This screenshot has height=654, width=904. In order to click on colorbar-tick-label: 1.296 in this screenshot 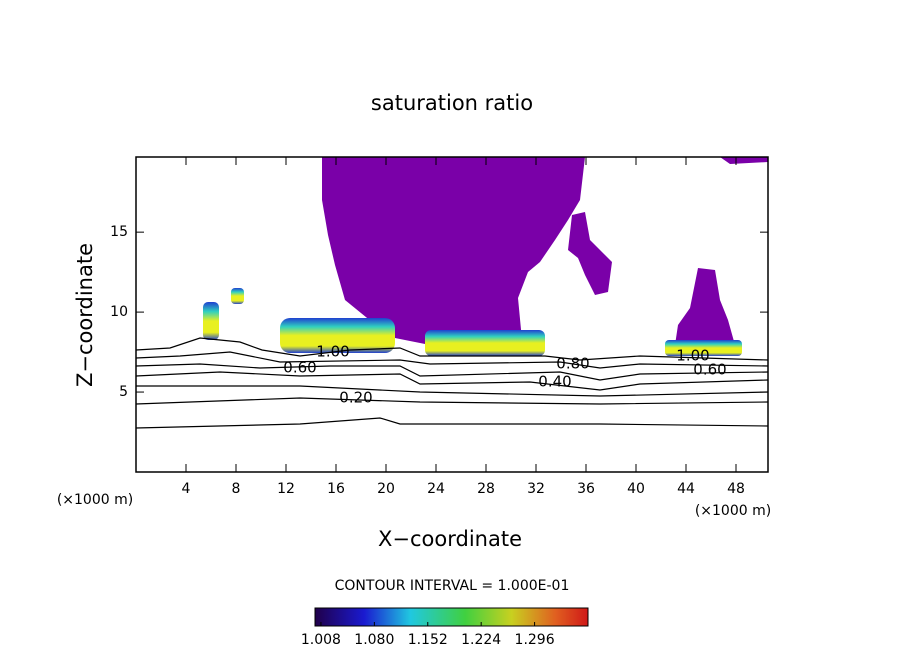, I will do `click(535, 640)`.